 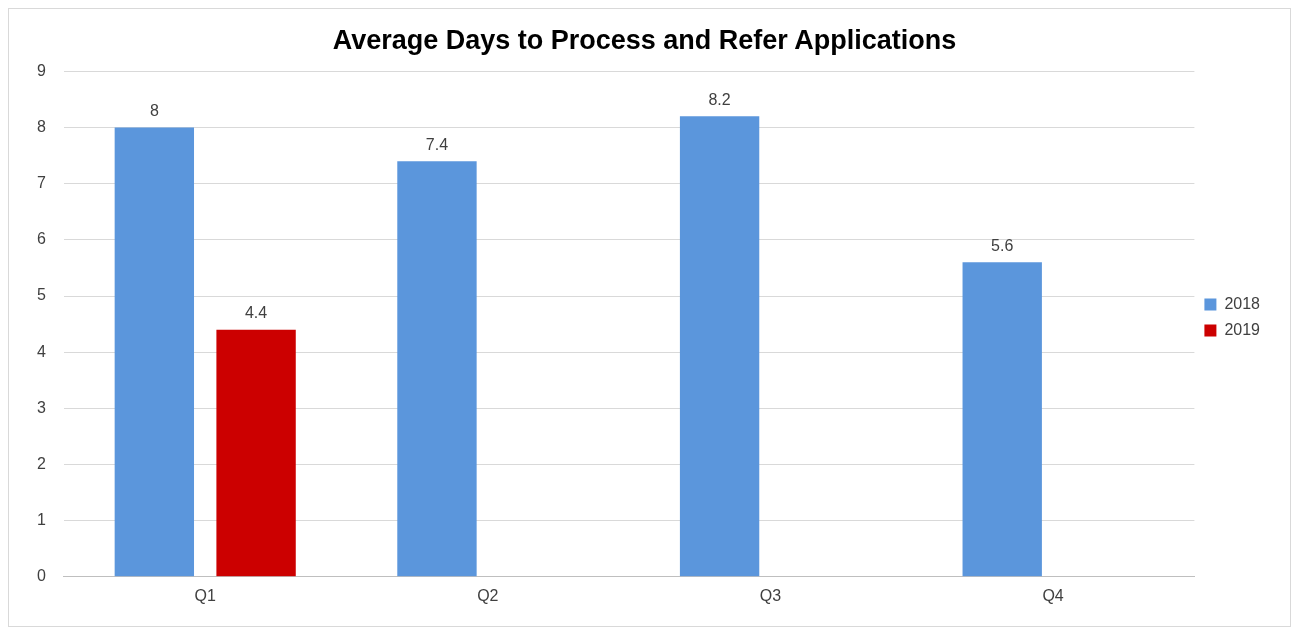 What do you see at coordinates (256, 313) in the screenshot?
I see `data-label: 4.4` at bounding box center [256, 313].